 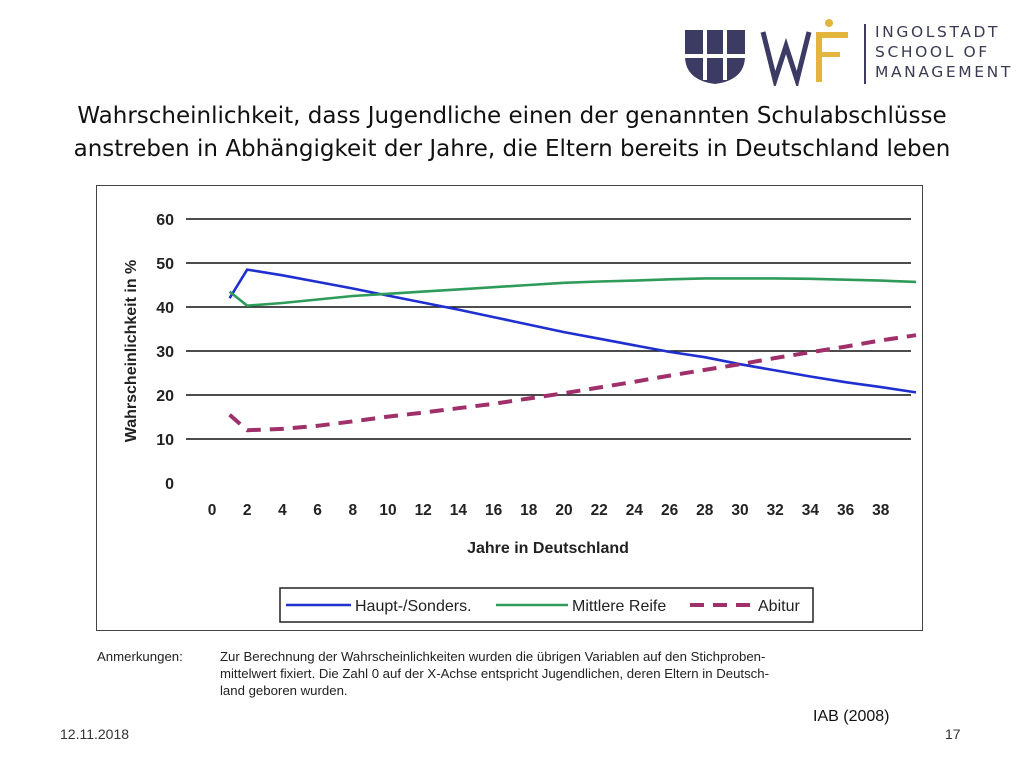 What do you see at coordinates (165, 264) in the screenshot?
I see `y-tick-label: 50` at bounding box center [165, 264].